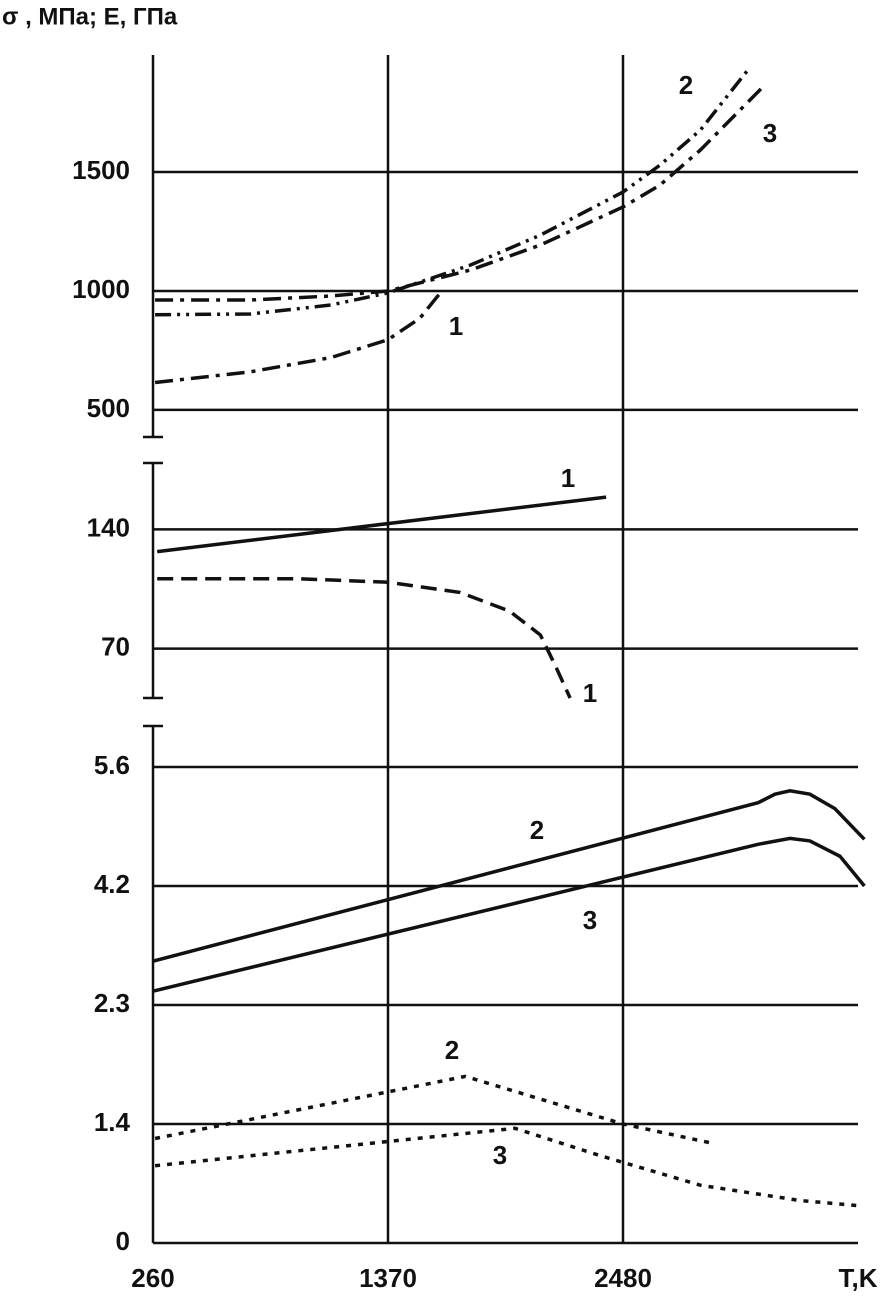  What do you see at coordinates (101, 289) in the screenshot?
I see `y-tick-label: 1000` at bounding box center [101, 289].